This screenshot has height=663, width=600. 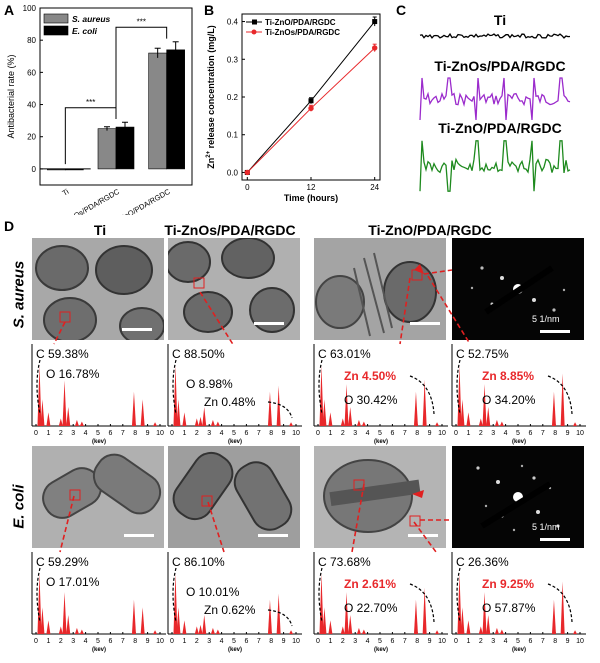 I want to click on trace-label-znos: Ti-ZnOs/PDA/RGDC, so click(x=500, y=66).